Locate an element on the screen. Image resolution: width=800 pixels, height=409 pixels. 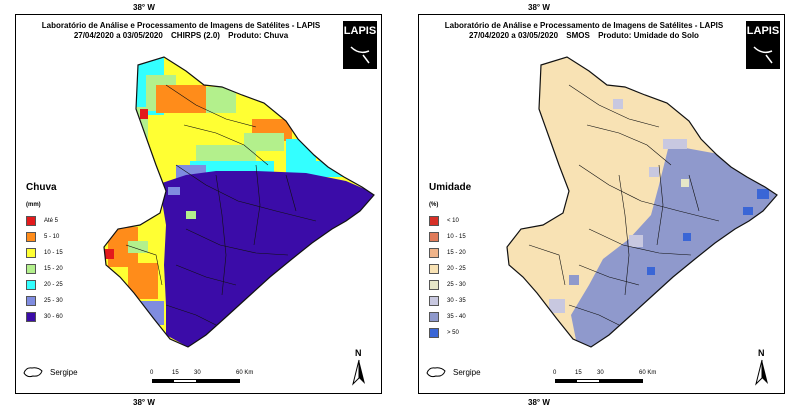
legend-title: Umidade is located at coordinates (450, 187).